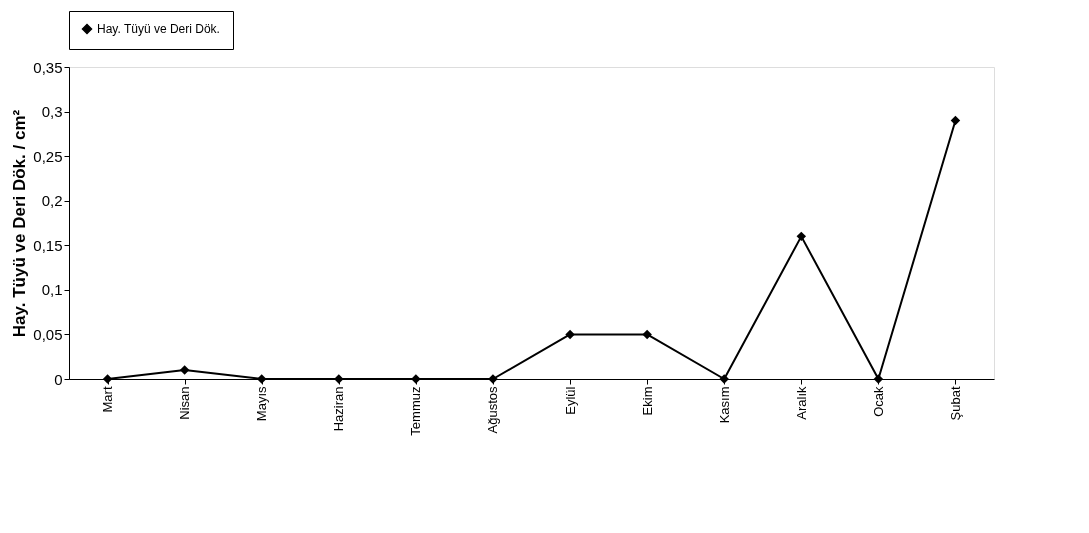  I want to click on x-tick-label: Temmuz, so click(416, 411).